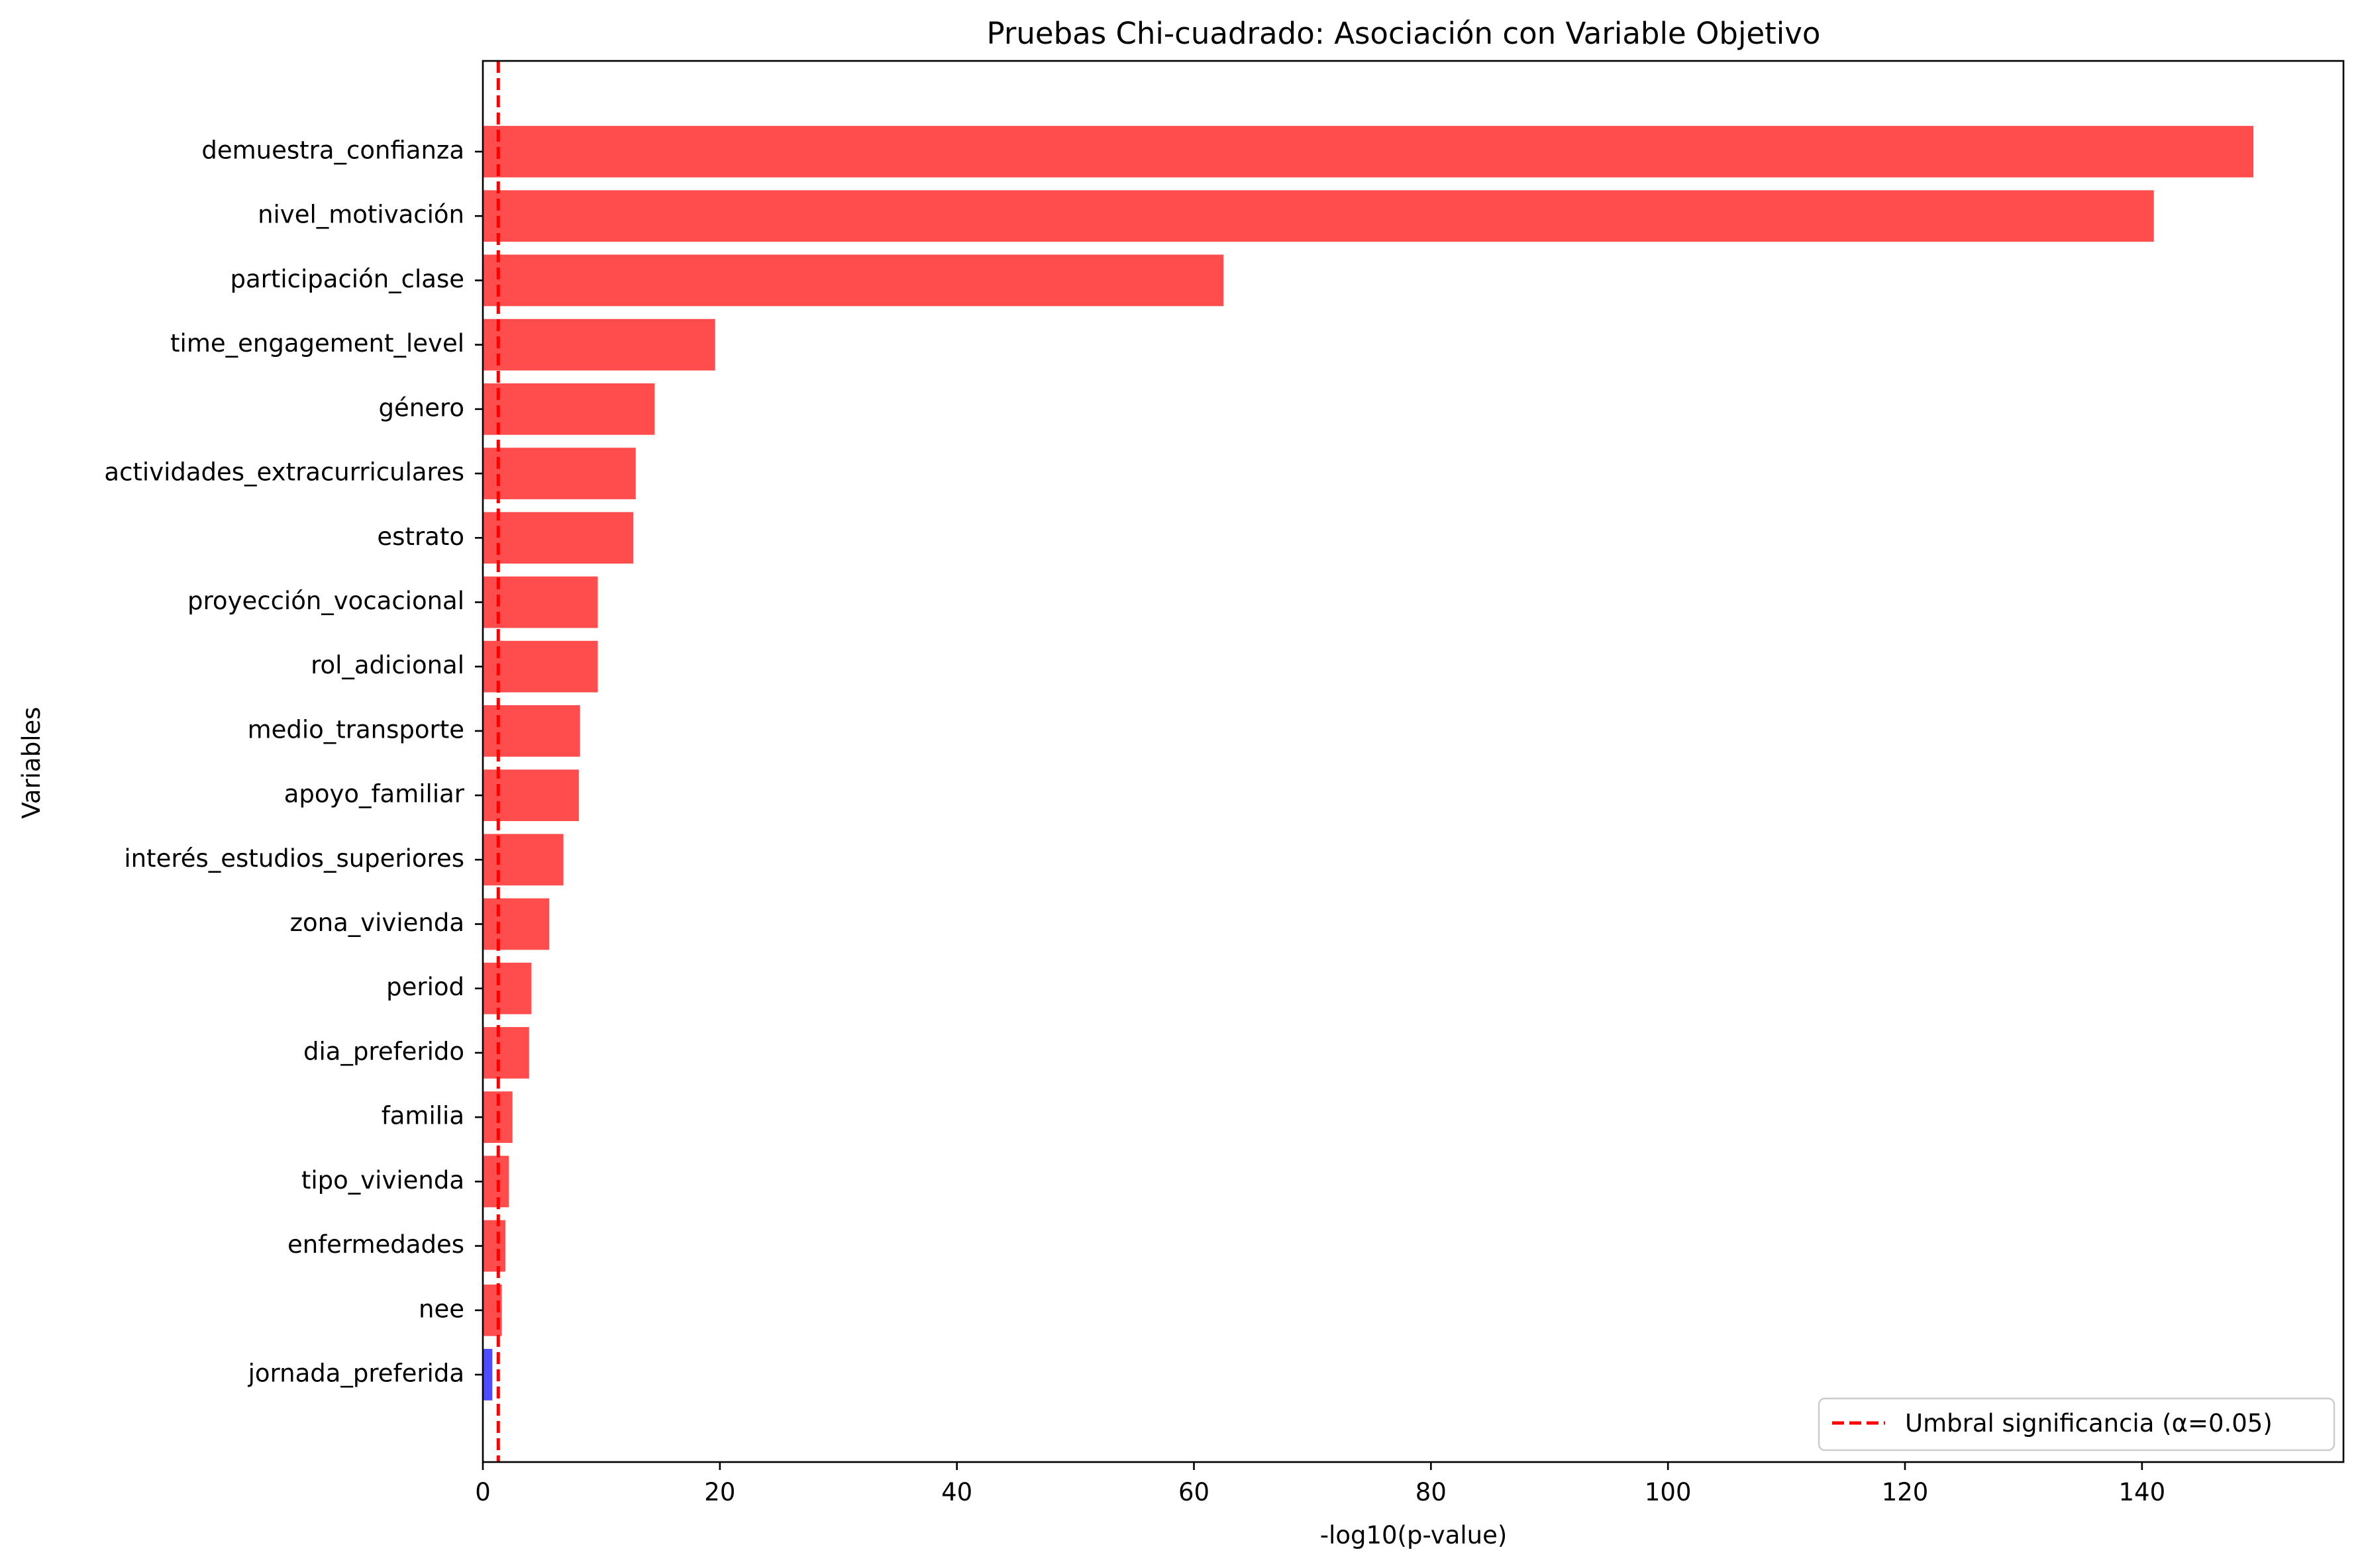  Describe the element at coordinates (540, 602) in the screenshot. I see `bar-proyección_vocacional` at that location.